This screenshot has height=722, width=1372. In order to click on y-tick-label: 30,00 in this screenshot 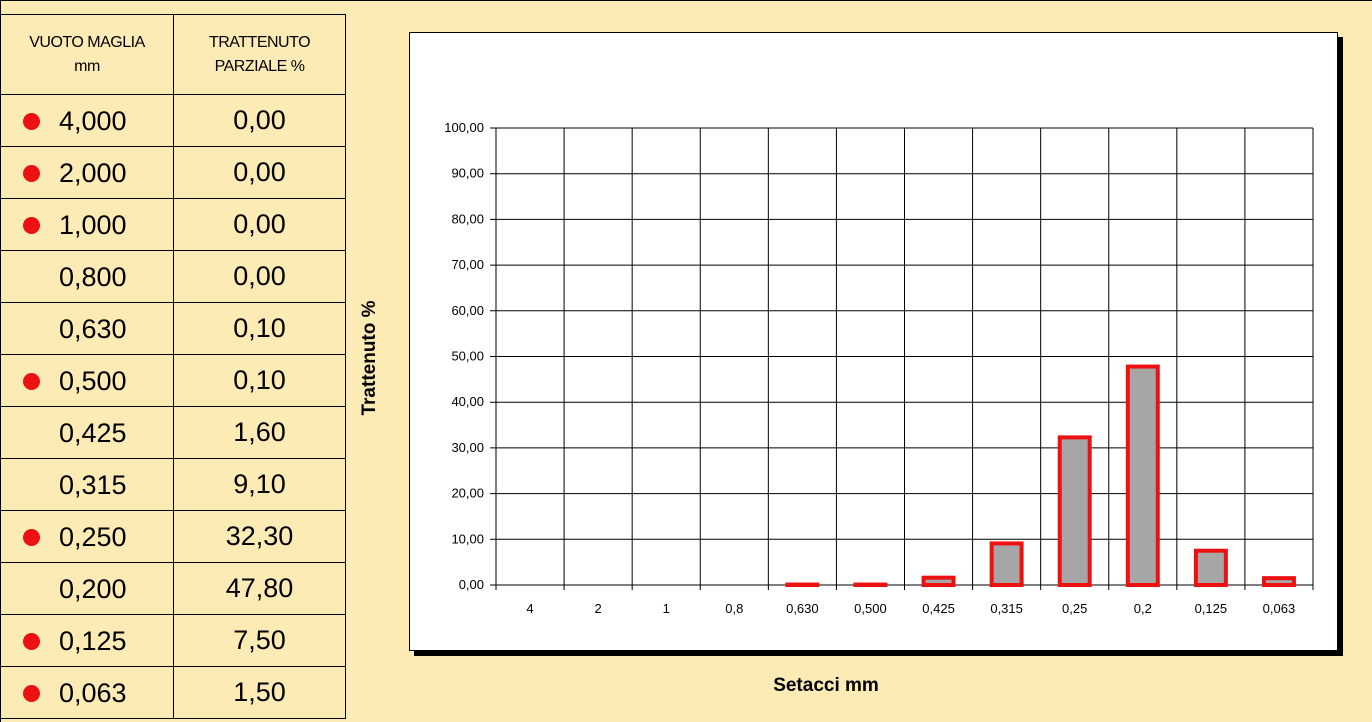, I will do `click(467, 447)`.